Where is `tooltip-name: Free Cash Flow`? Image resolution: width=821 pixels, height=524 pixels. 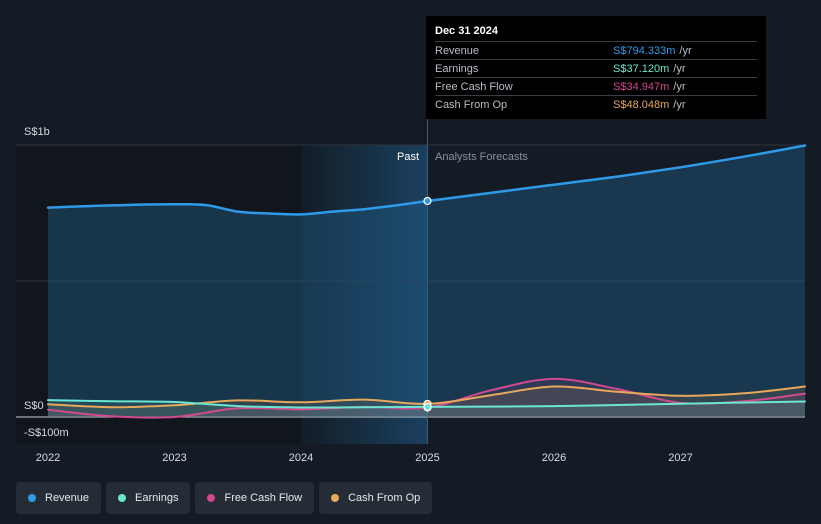 tooltip-name: Free Cash Flow is located at coordinates (474, 86).